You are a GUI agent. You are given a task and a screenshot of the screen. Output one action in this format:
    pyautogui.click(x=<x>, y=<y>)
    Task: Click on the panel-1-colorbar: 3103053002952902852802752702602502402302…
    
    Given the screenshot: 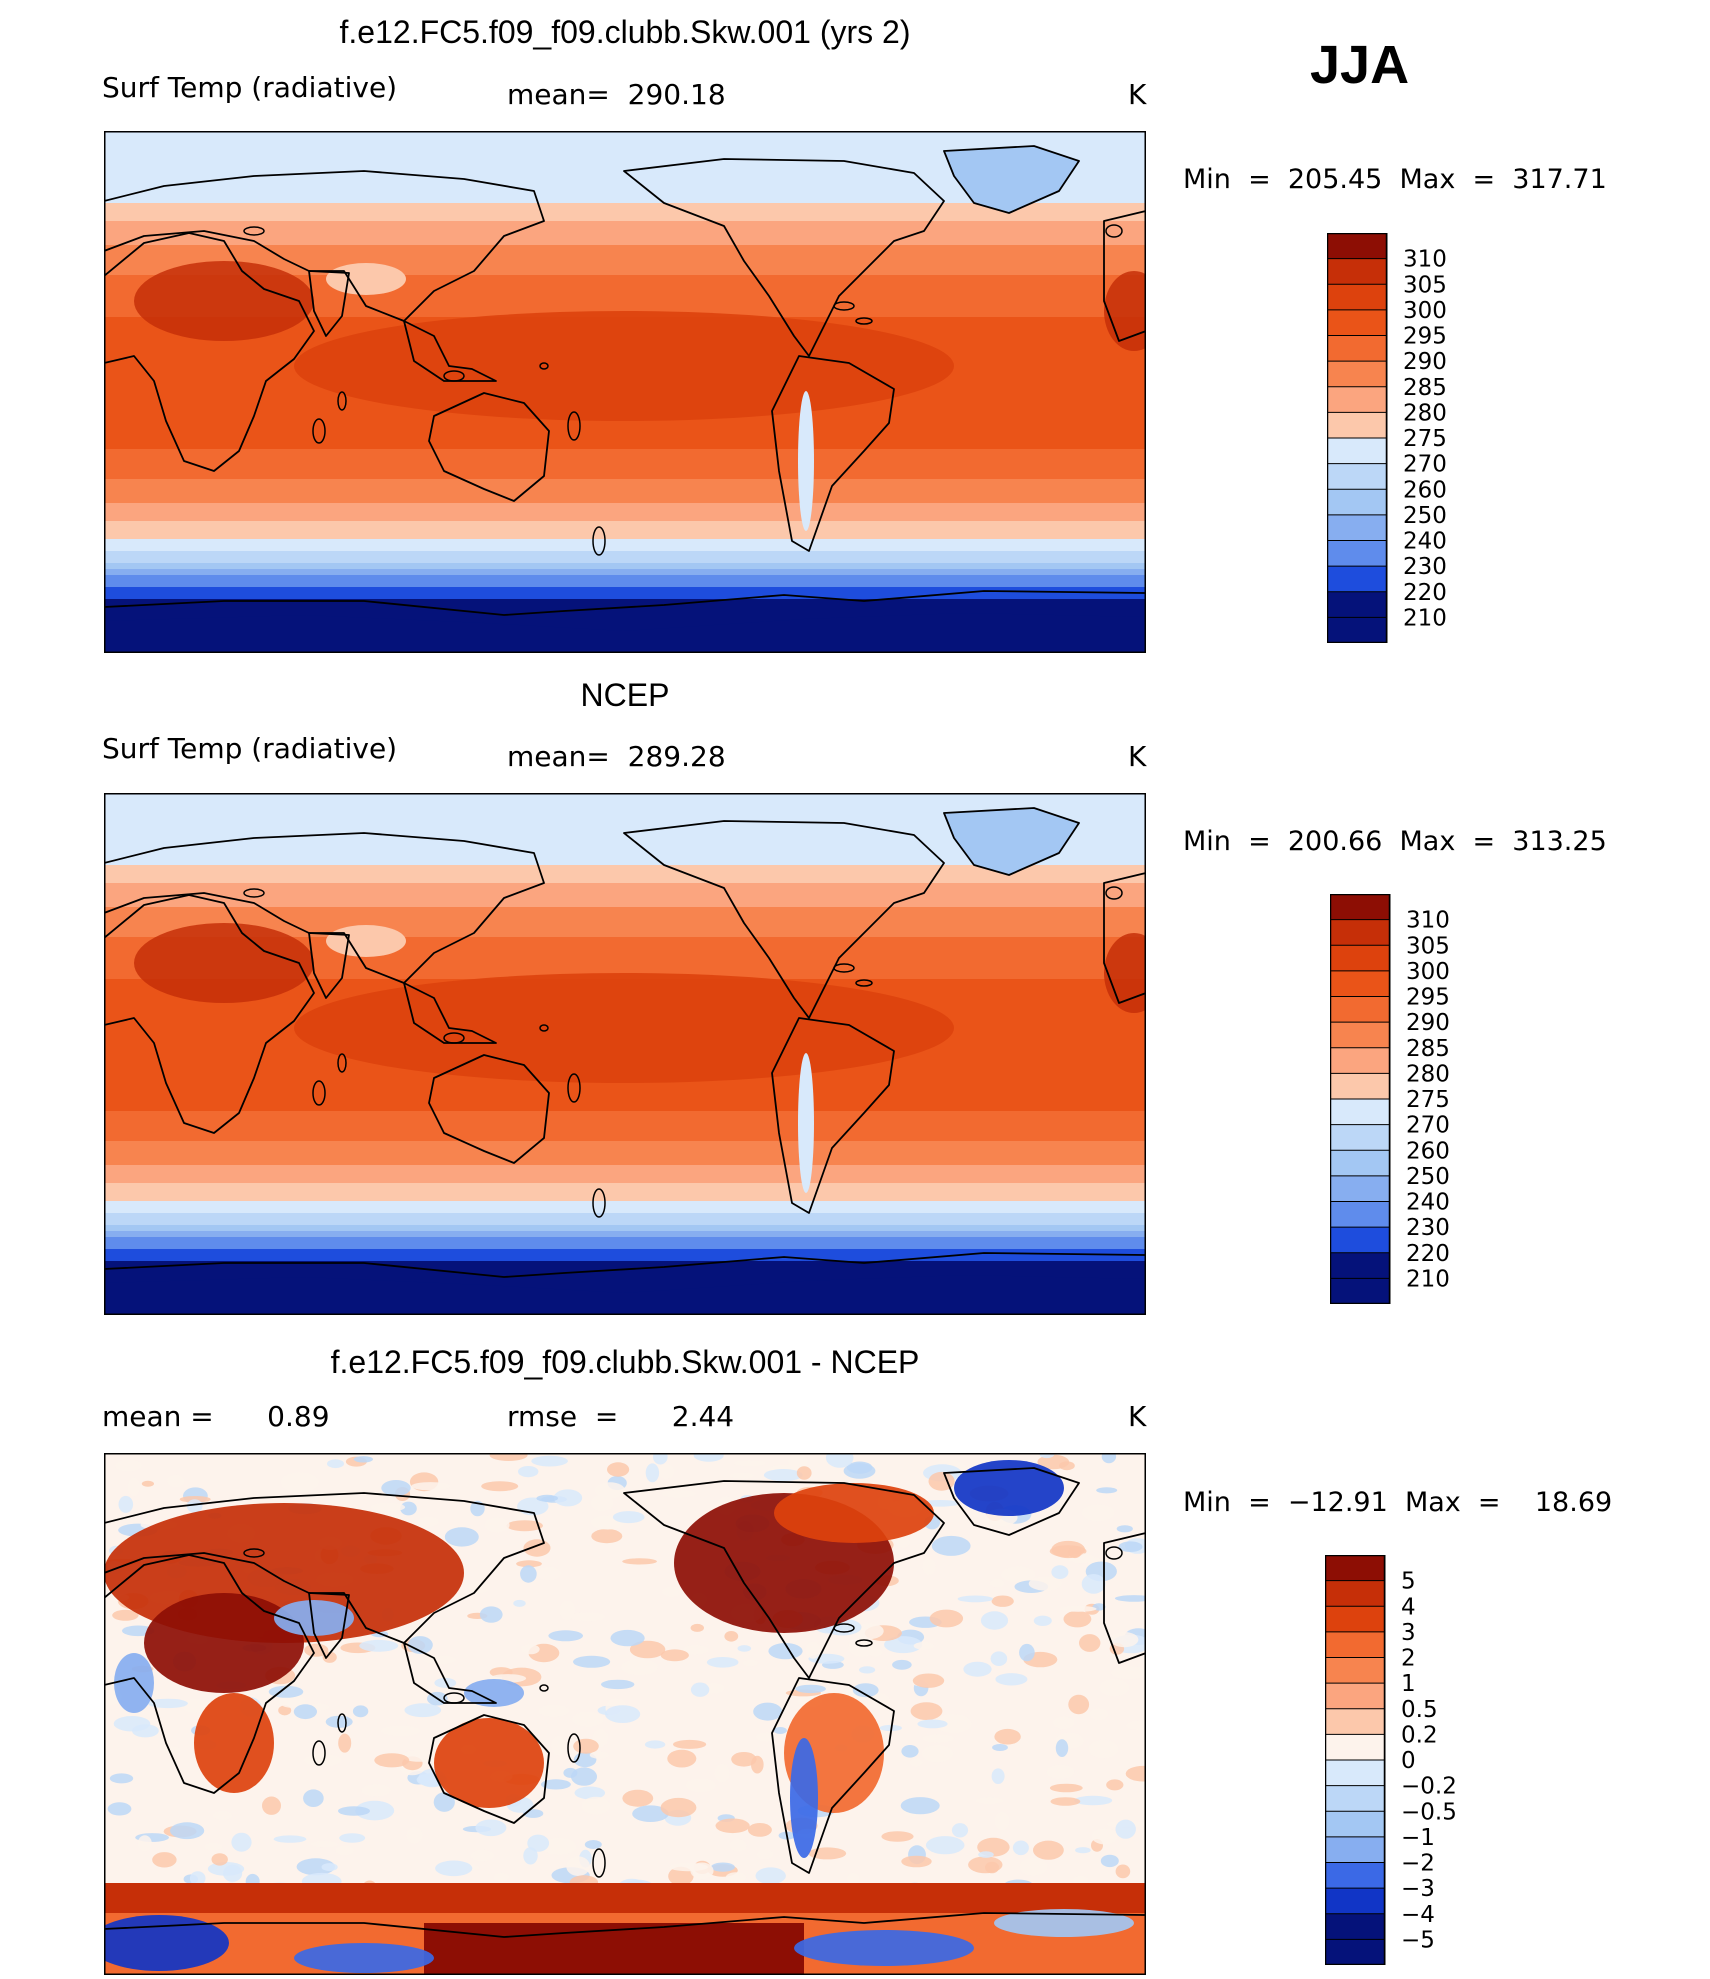 What is the action you would take?
    pyautogui.click(x=1387, y=438)
    